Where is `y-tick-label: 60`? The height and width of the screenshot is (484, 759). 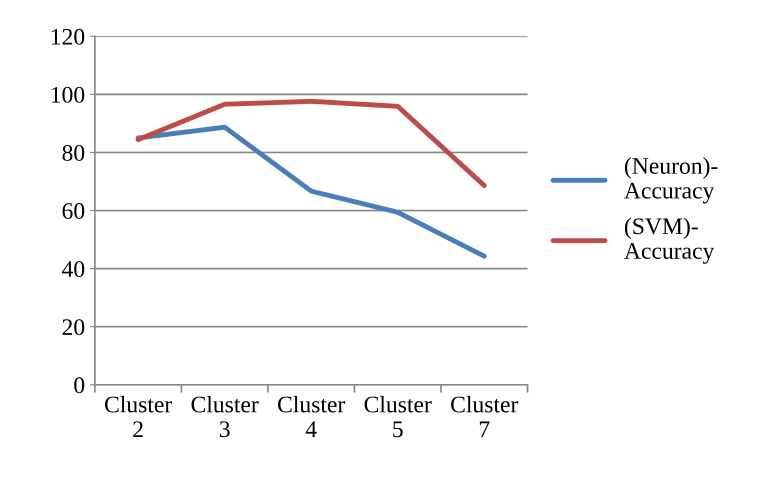 y-tick-label: 60 is located at coordinates (73, 211).